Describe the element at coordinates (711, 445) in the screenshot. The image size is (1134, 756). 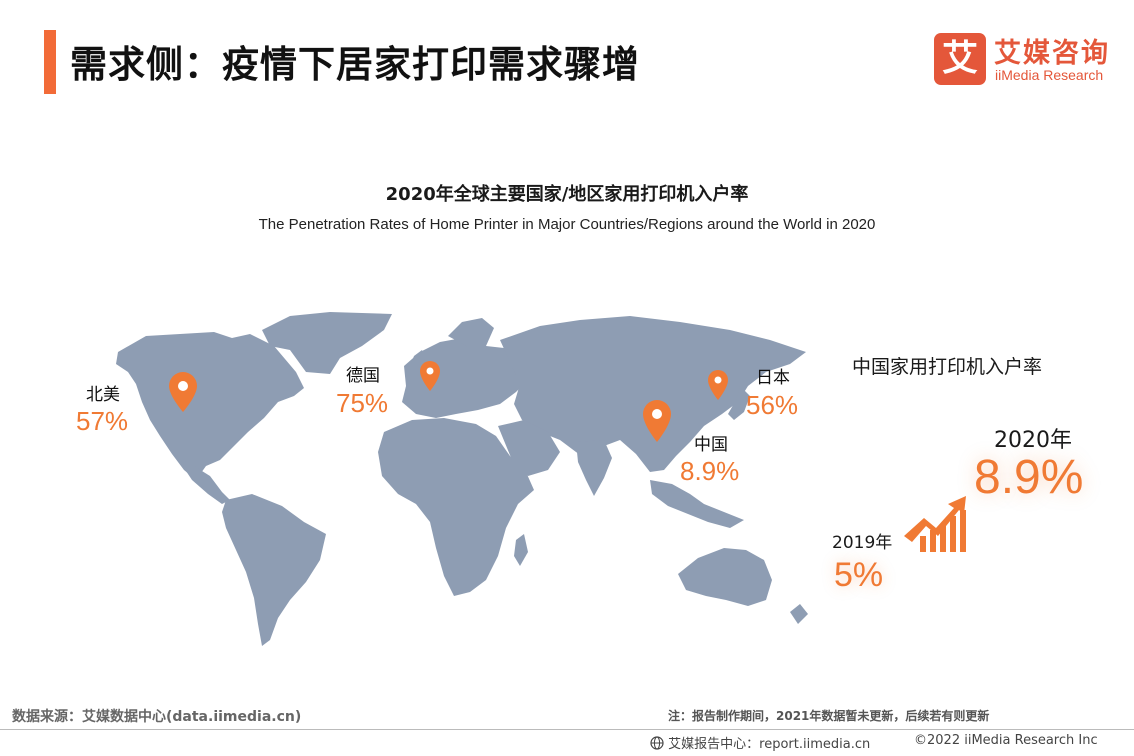
I see `region-label-china: 中国` at that location.